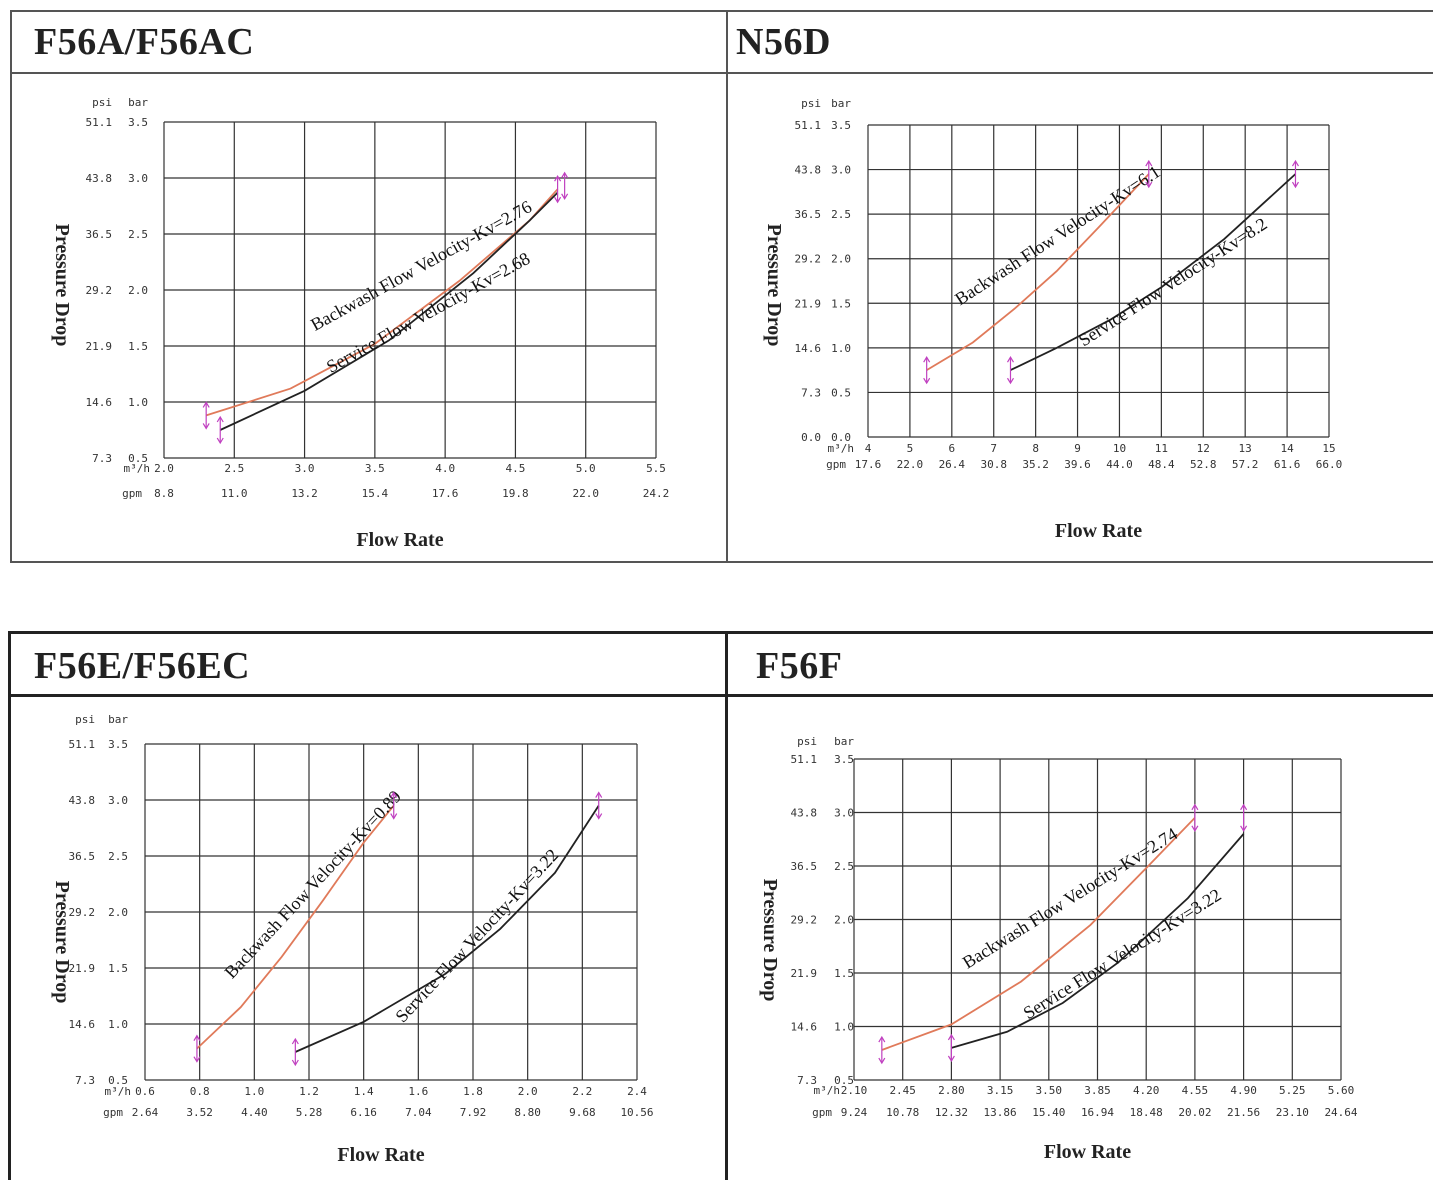 This screenshot has width=1433, height=1180. What do you see at coordinates (234, 468) in the screenshot?
I see `x-tick-label: 2.5` at bounding box center [234, 468].